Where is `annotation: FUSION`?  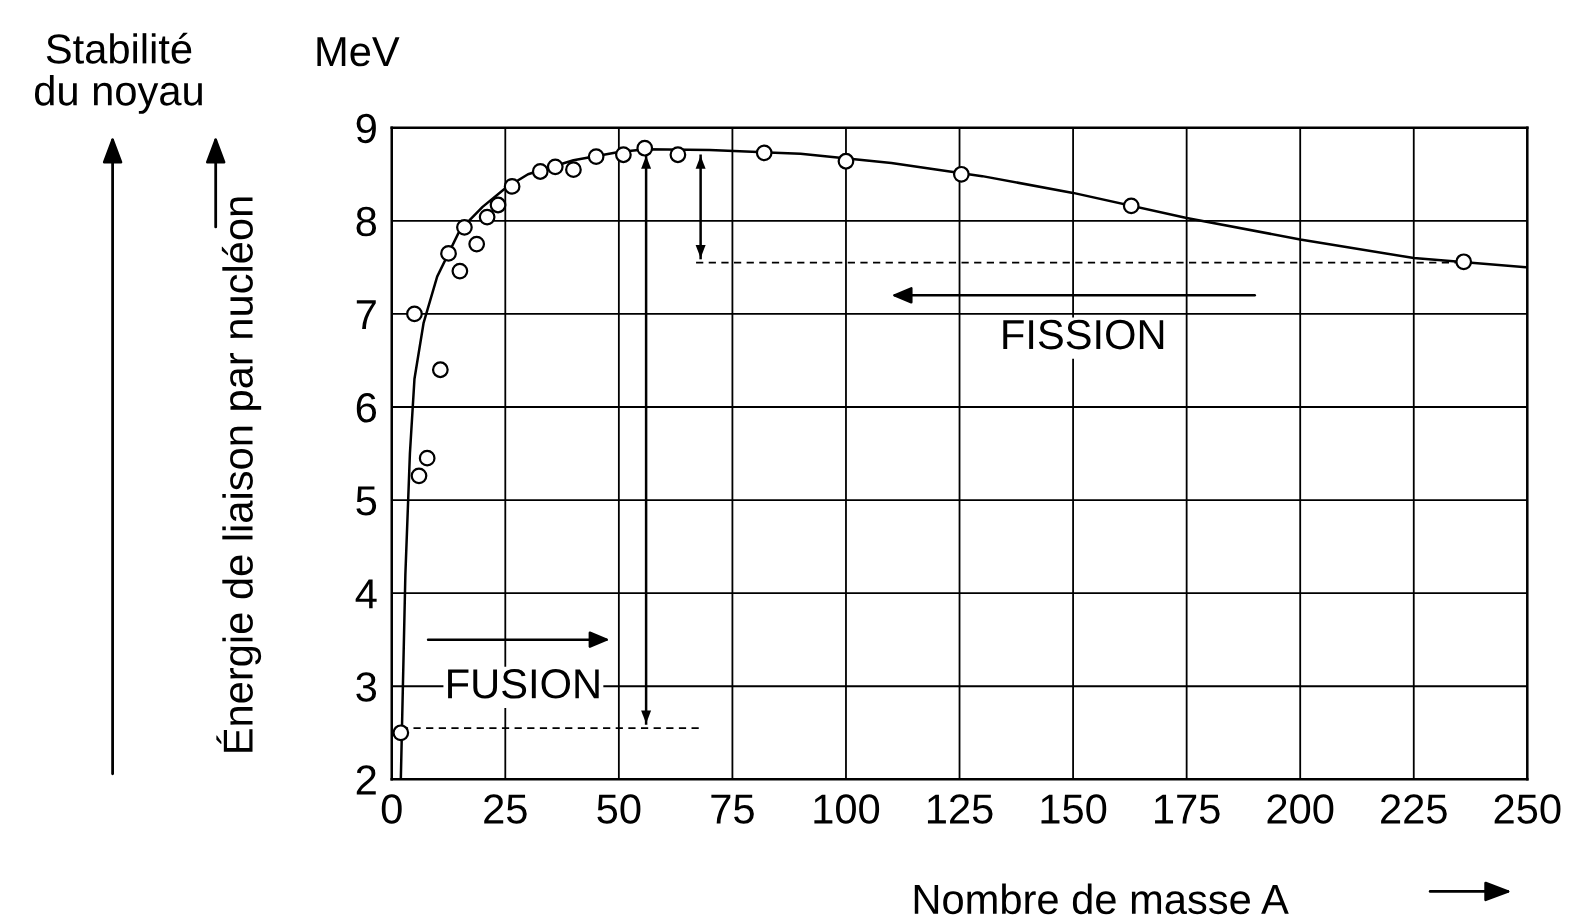
annotation: FUSION is located at coordinates (523, 684).